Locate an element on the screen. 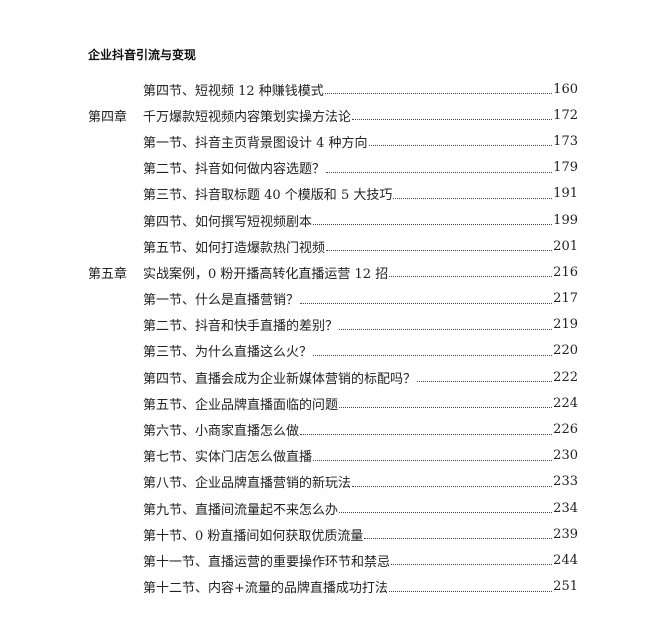 The image size is (664, 627). entry-title: 第四节、短视频 12 种赚钱模式 is located at coordinates (233, 91).